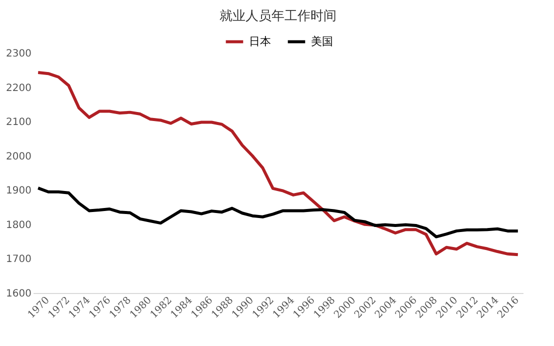  Describe the element at coordinates (19, 191) in the screenshot. I see `y-tick-label: 1900` at that location.